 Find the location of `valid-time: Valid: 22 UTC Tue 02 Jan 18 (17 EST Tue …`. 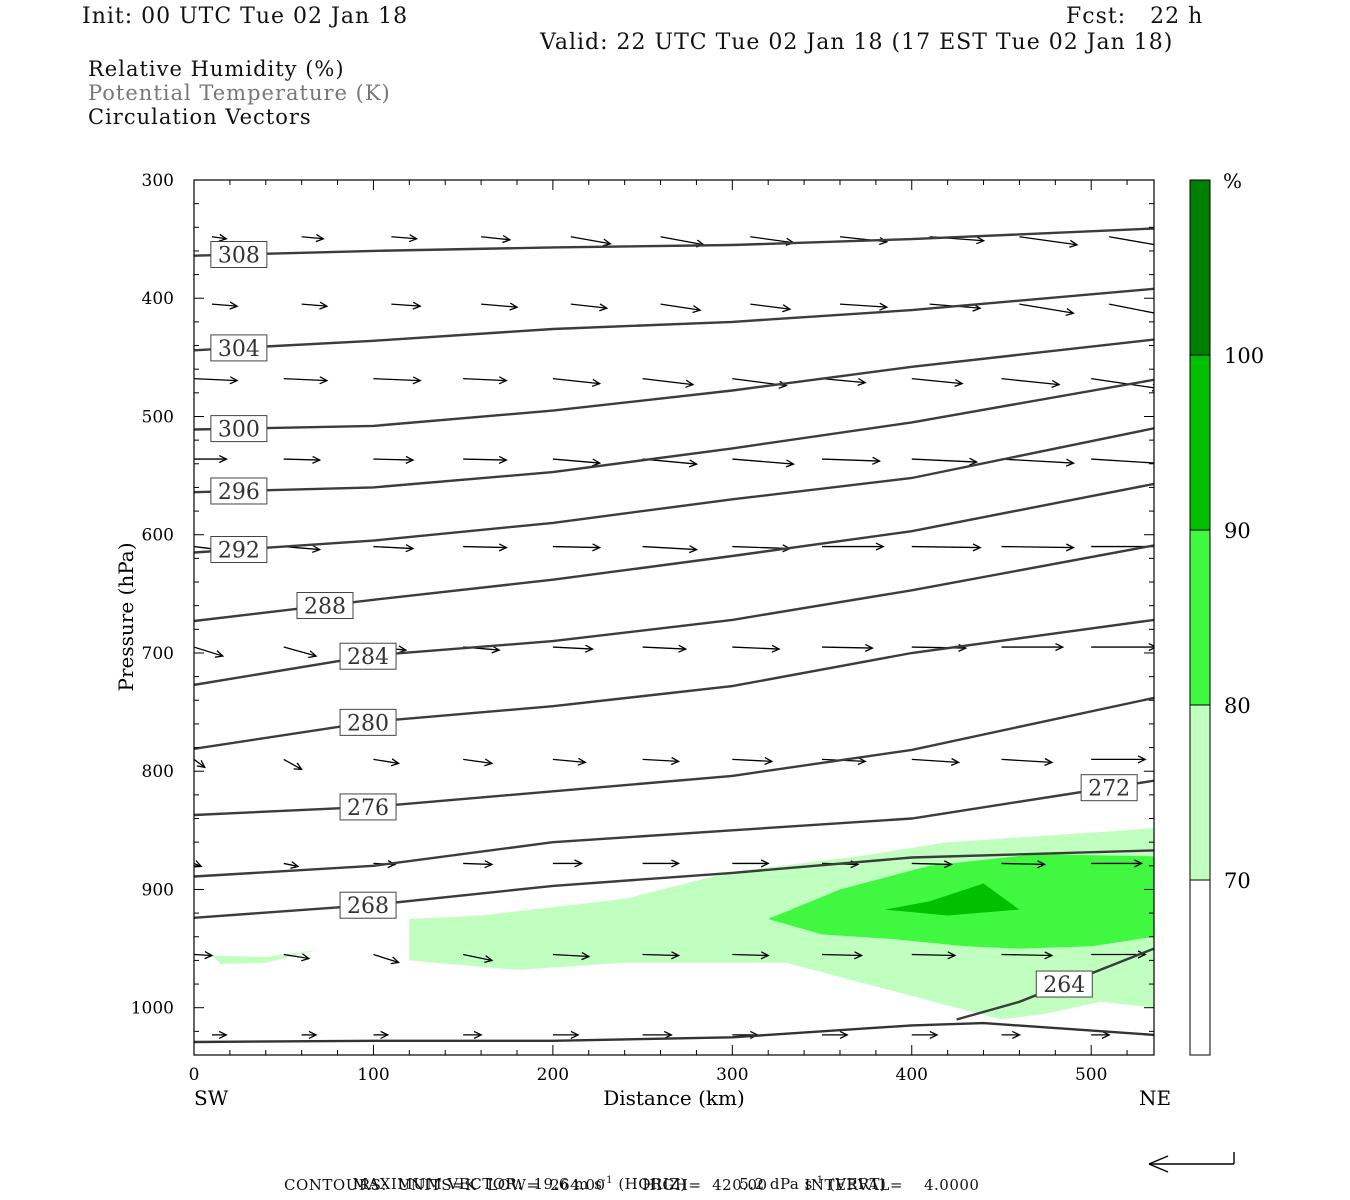

valid-time: Valid: 22 UTC Tue 02 Jan 18 (17 EST Tue … is located at coordinates (857, 42).